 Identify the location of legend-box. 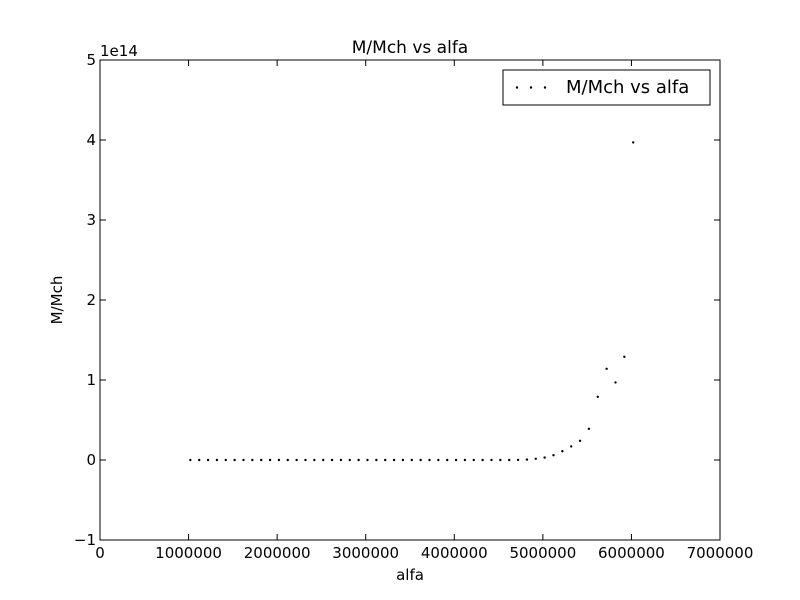
(606, 87).